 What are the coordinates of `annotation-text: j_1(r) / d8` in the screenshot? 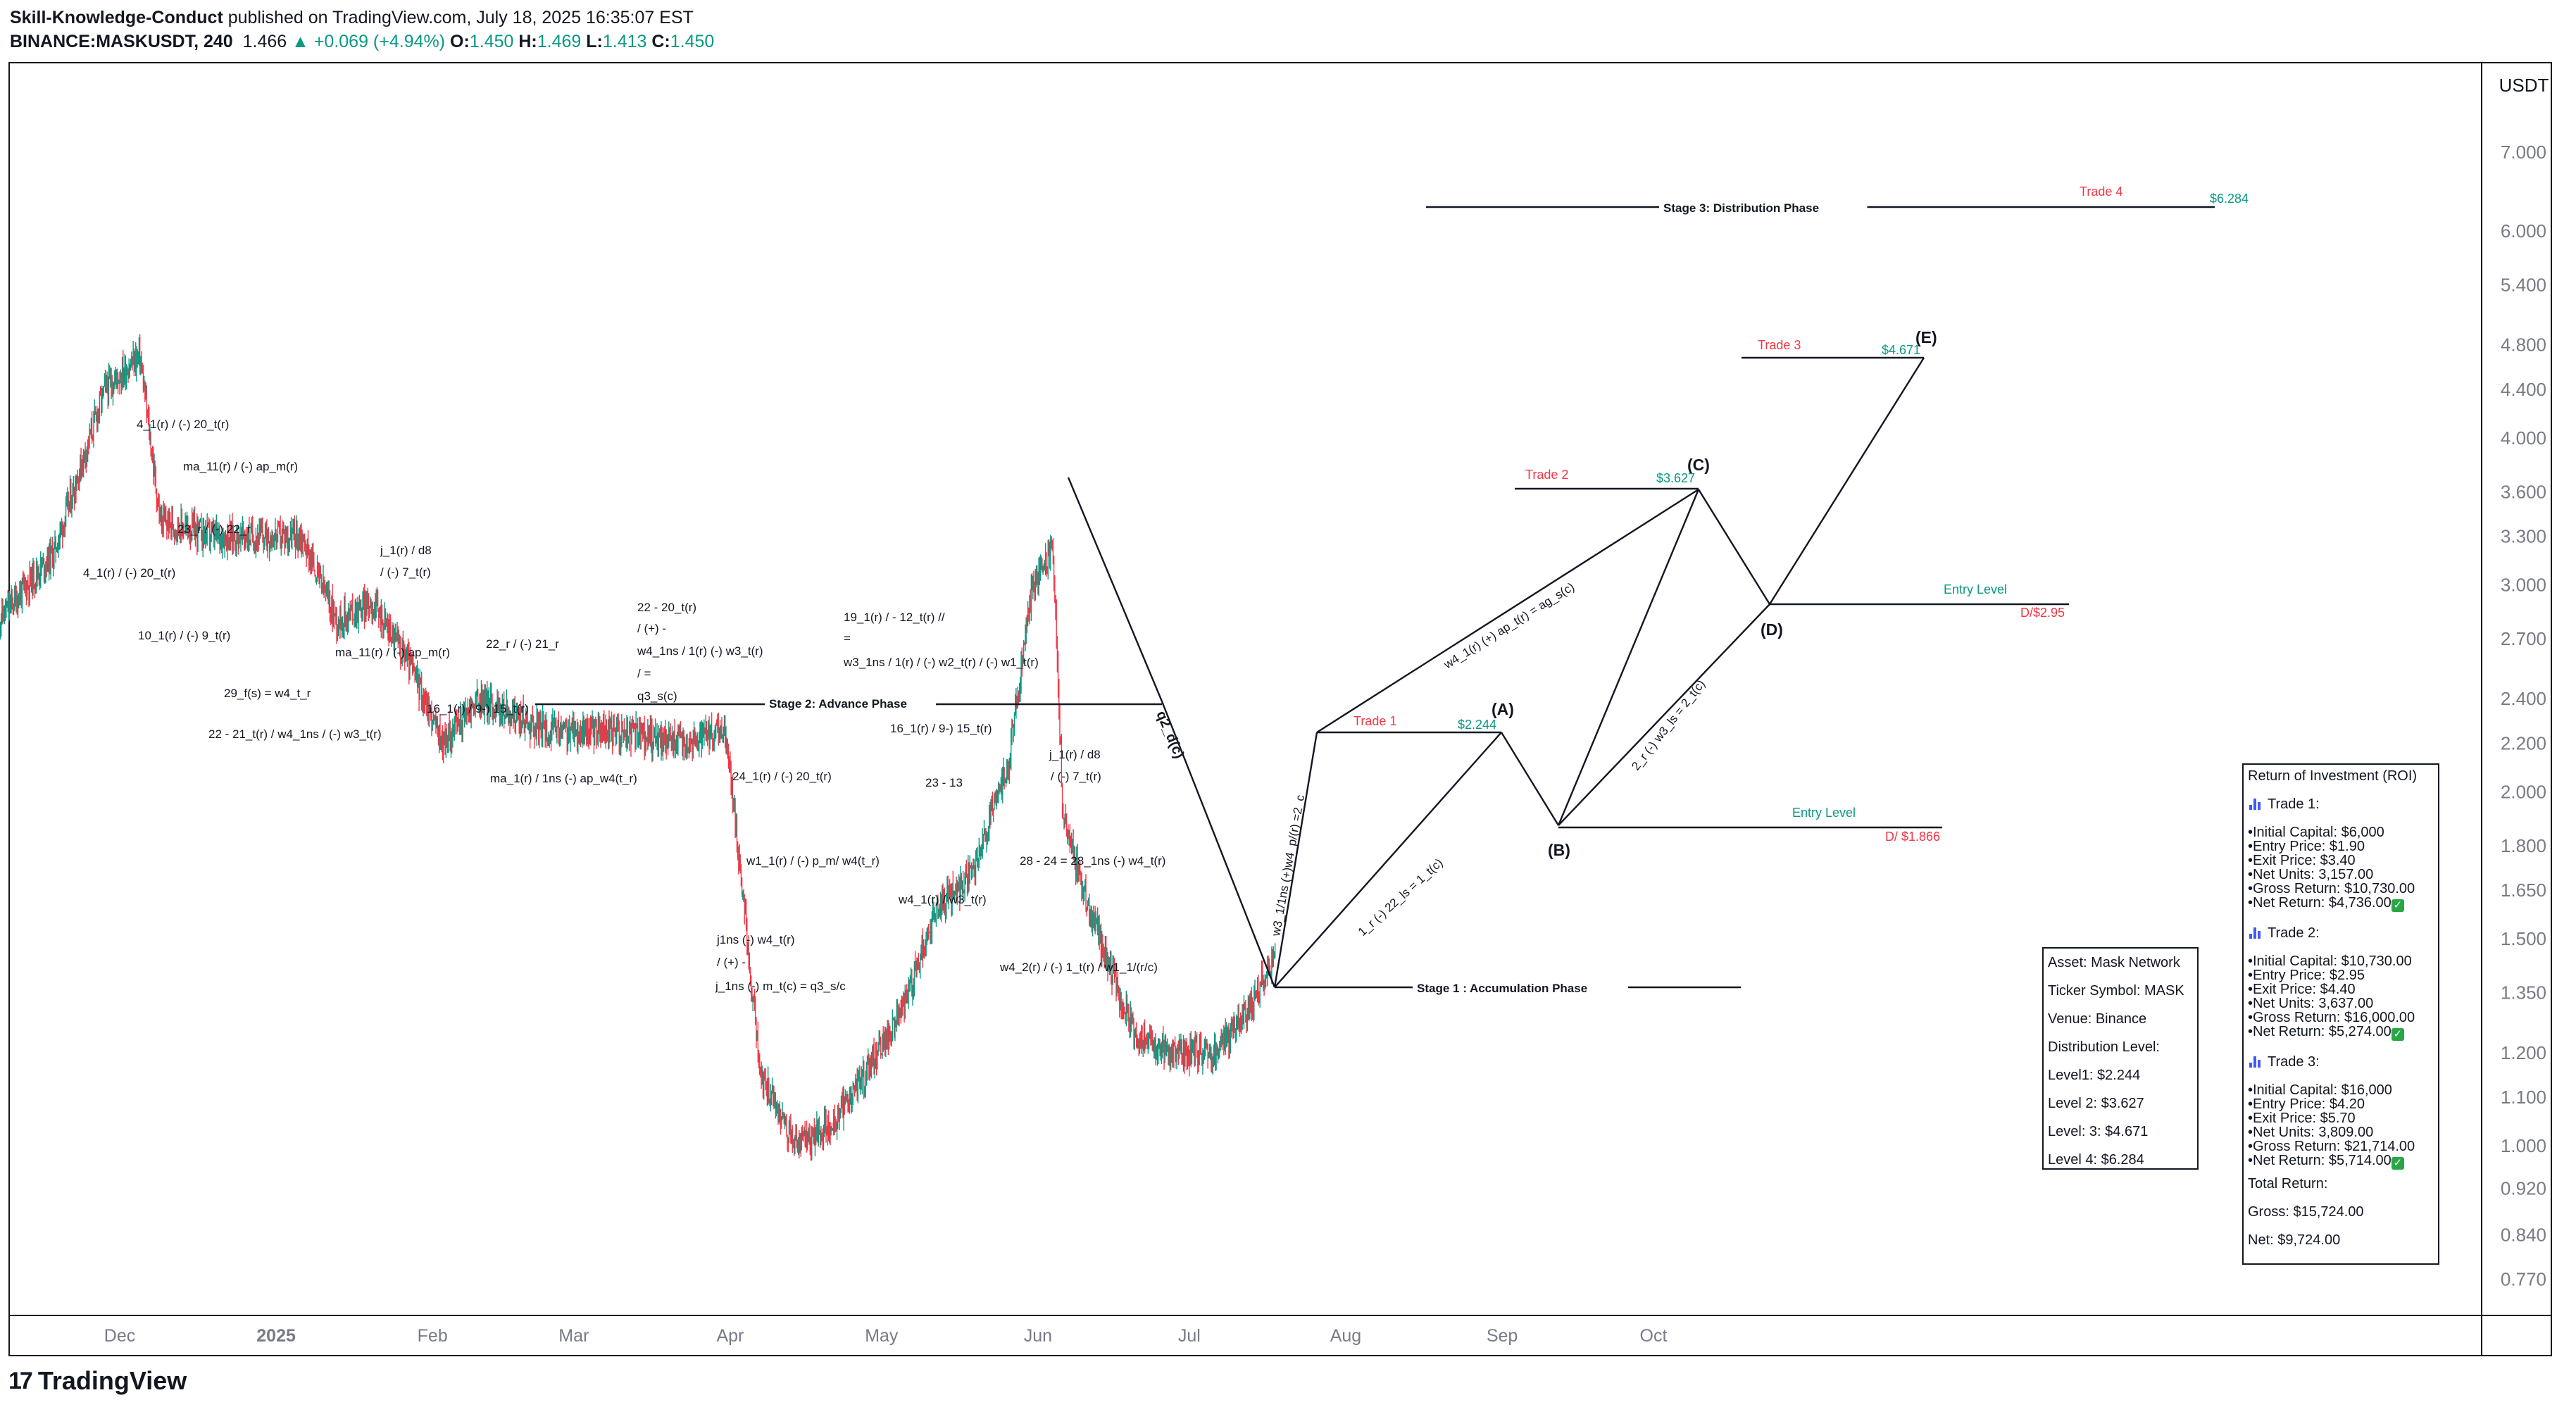 It's located at (406, 550).